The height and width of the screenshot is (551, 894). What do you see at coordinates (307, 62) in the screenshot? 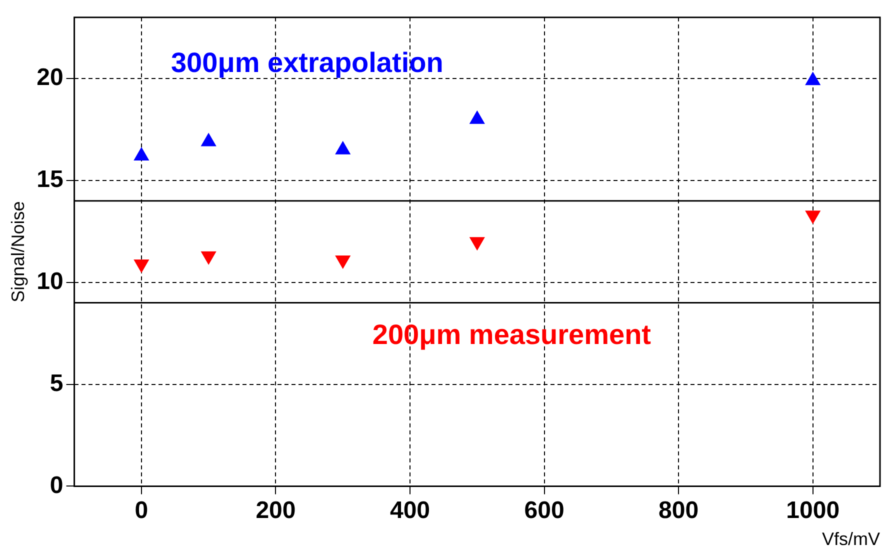
I see `series-label: 300μm extrapolation` at bounding box center [307, 62].